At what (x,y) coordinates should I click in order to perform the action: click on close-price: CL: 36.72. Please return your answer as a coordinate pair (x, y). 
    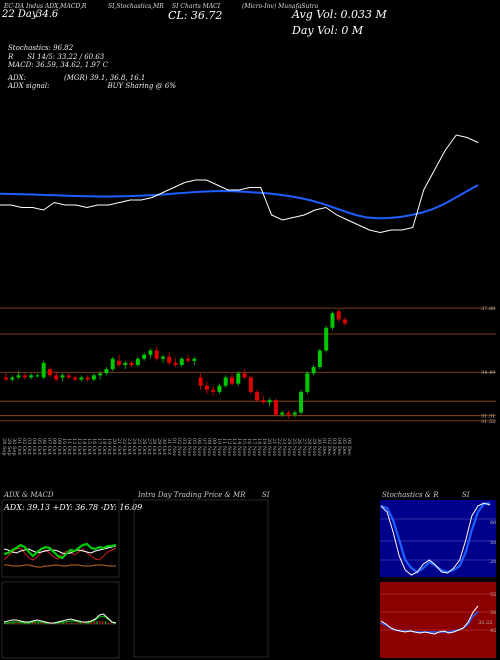
    Looking at the image, I should click on (195, 15).